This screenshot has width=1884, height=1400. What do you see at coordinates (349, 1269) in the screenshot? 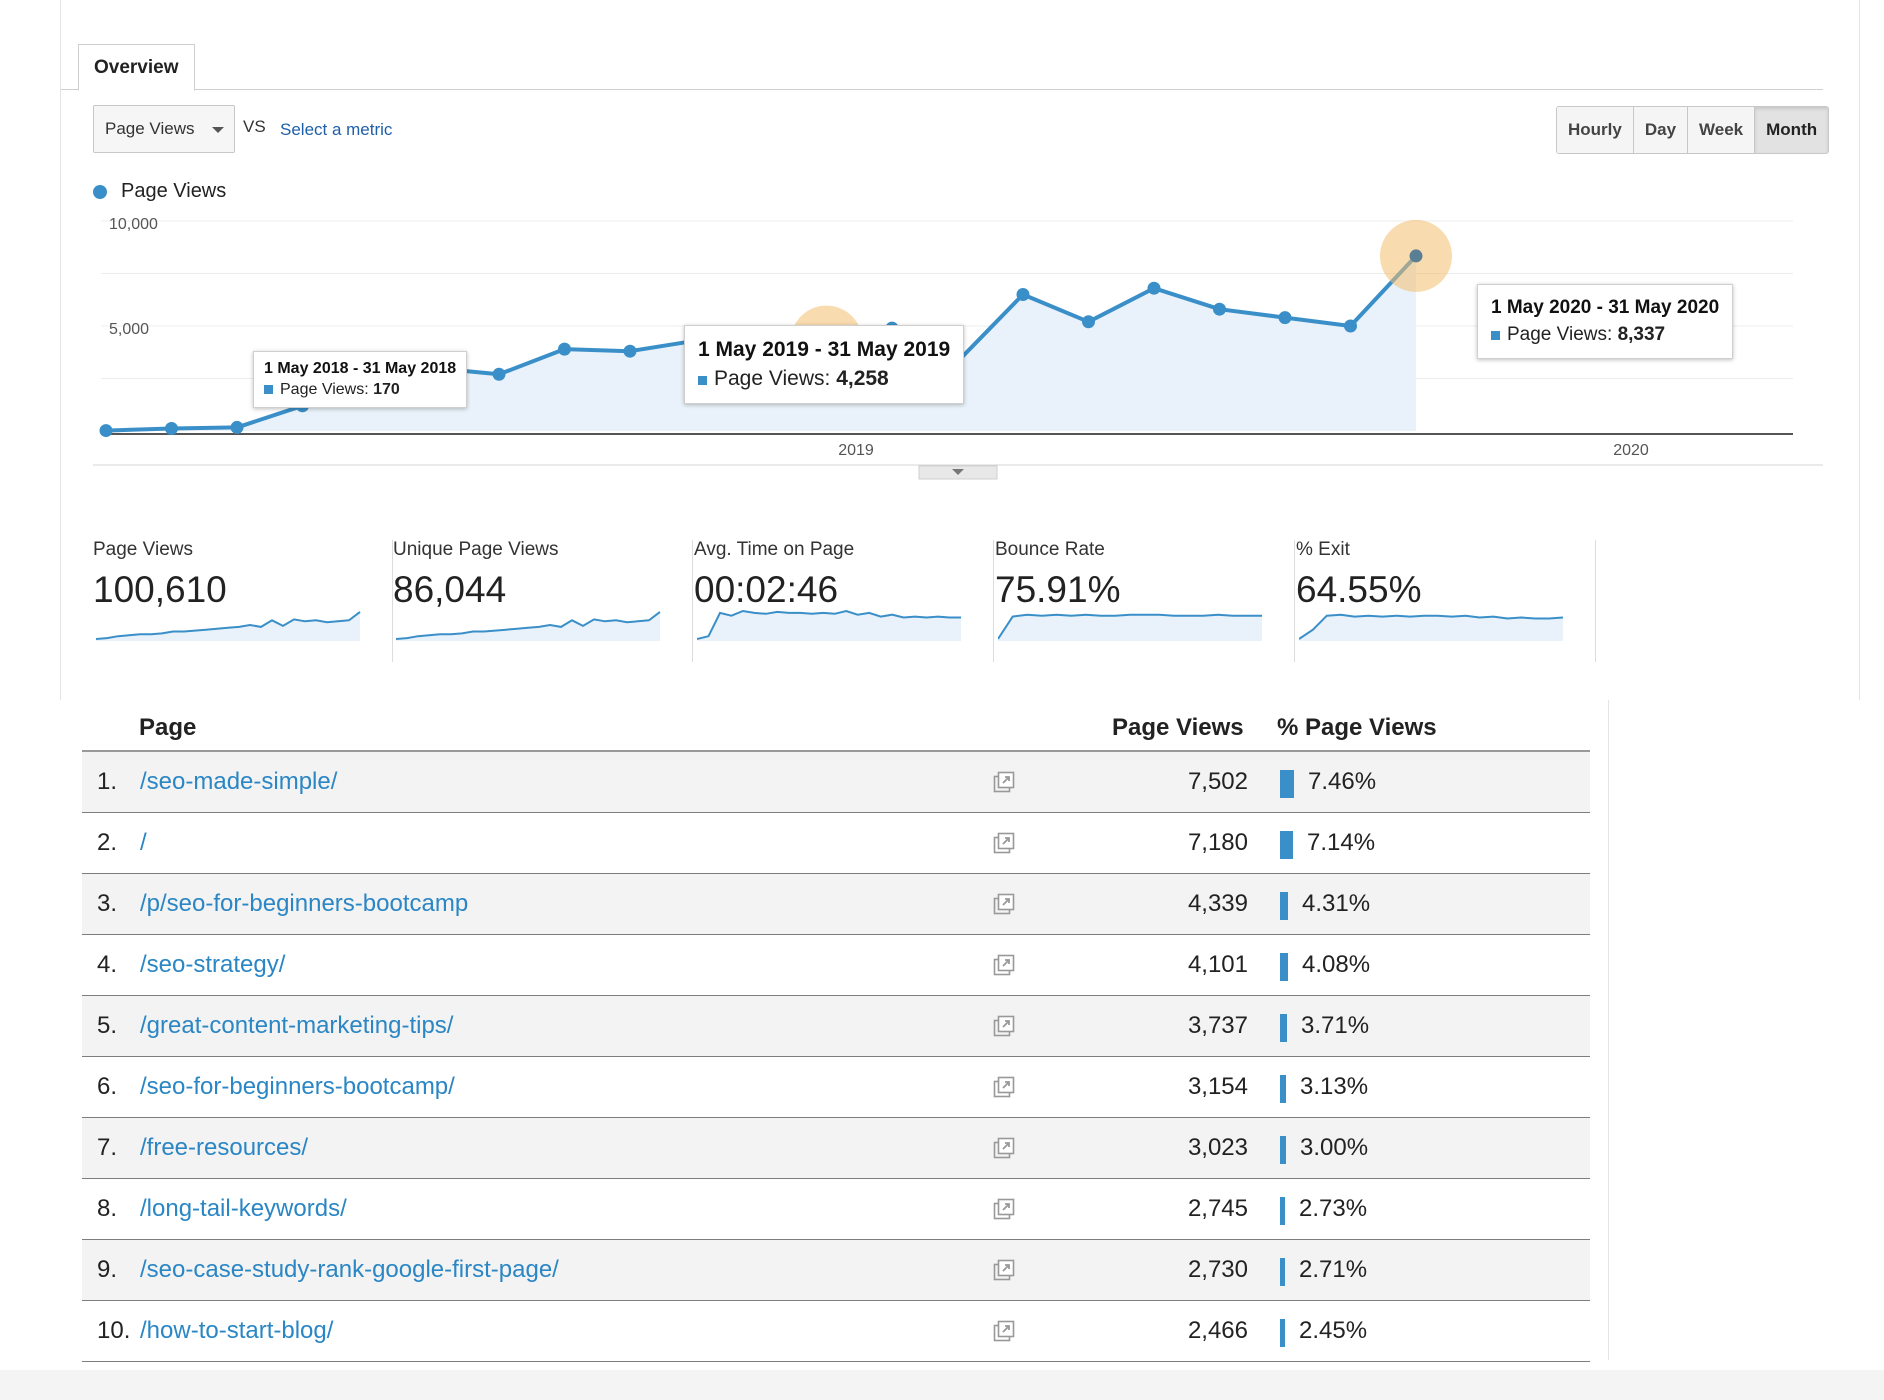
I see `page-link: /seo-case-study-rank-google-first-page/` at bounding box center [349, 1269].